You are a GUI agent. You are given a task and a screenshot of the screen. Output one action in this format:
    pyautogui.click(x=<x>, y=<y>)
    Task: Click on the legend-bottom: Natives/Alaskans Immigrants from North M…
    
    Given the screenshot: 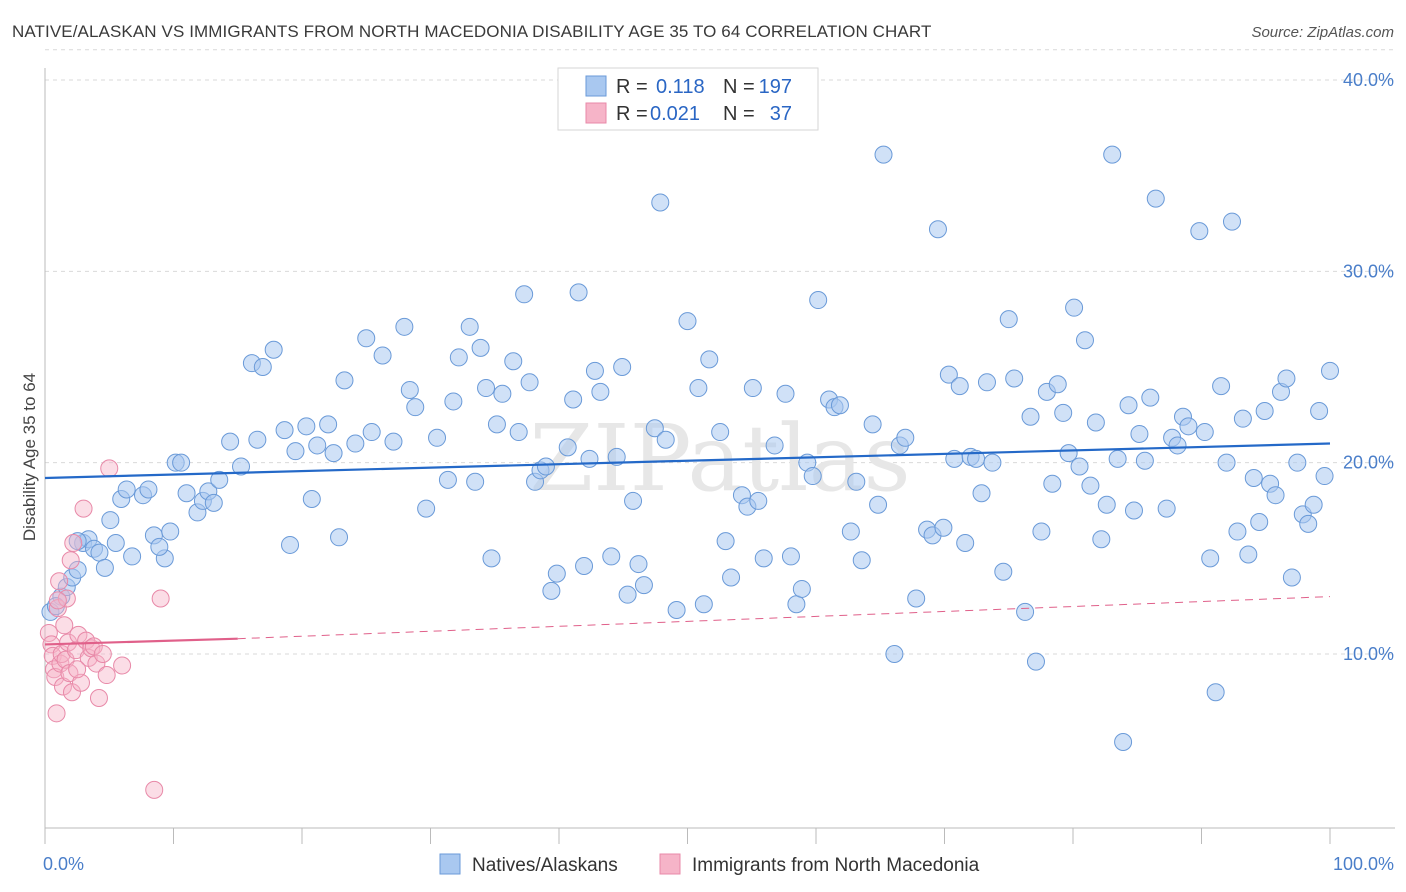 What is the action you would take?
    pyautogui.click(x=709, y=864)
    